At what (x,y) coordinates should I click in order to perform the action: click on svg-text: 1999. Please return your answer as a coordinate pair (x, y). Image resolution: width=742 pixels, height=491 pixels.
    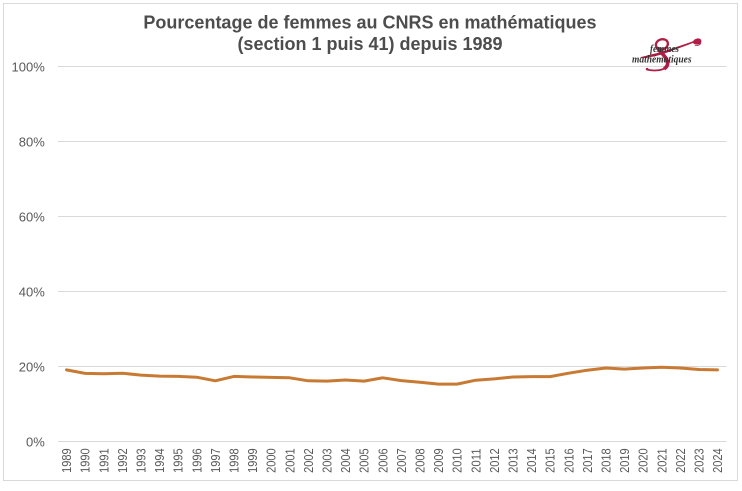
    Looking at the image, I should click on (252, 460).